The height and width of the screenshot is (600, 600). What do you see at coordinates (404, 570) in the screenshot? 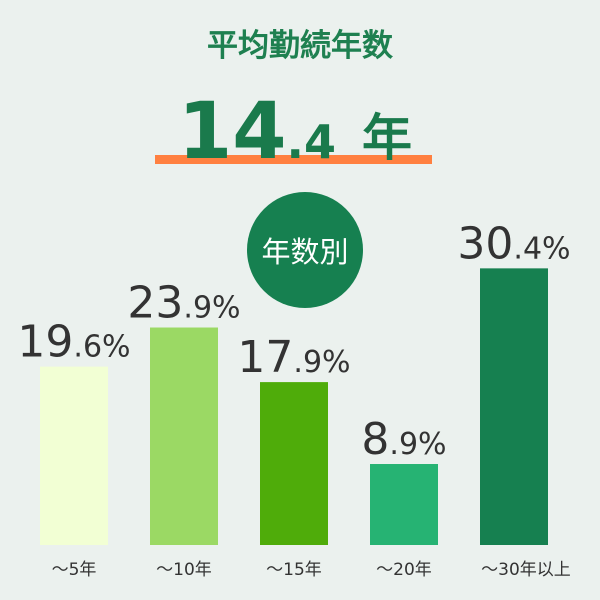
I see `x-tick-label: 〜20年` at bounding box center [404, 570].